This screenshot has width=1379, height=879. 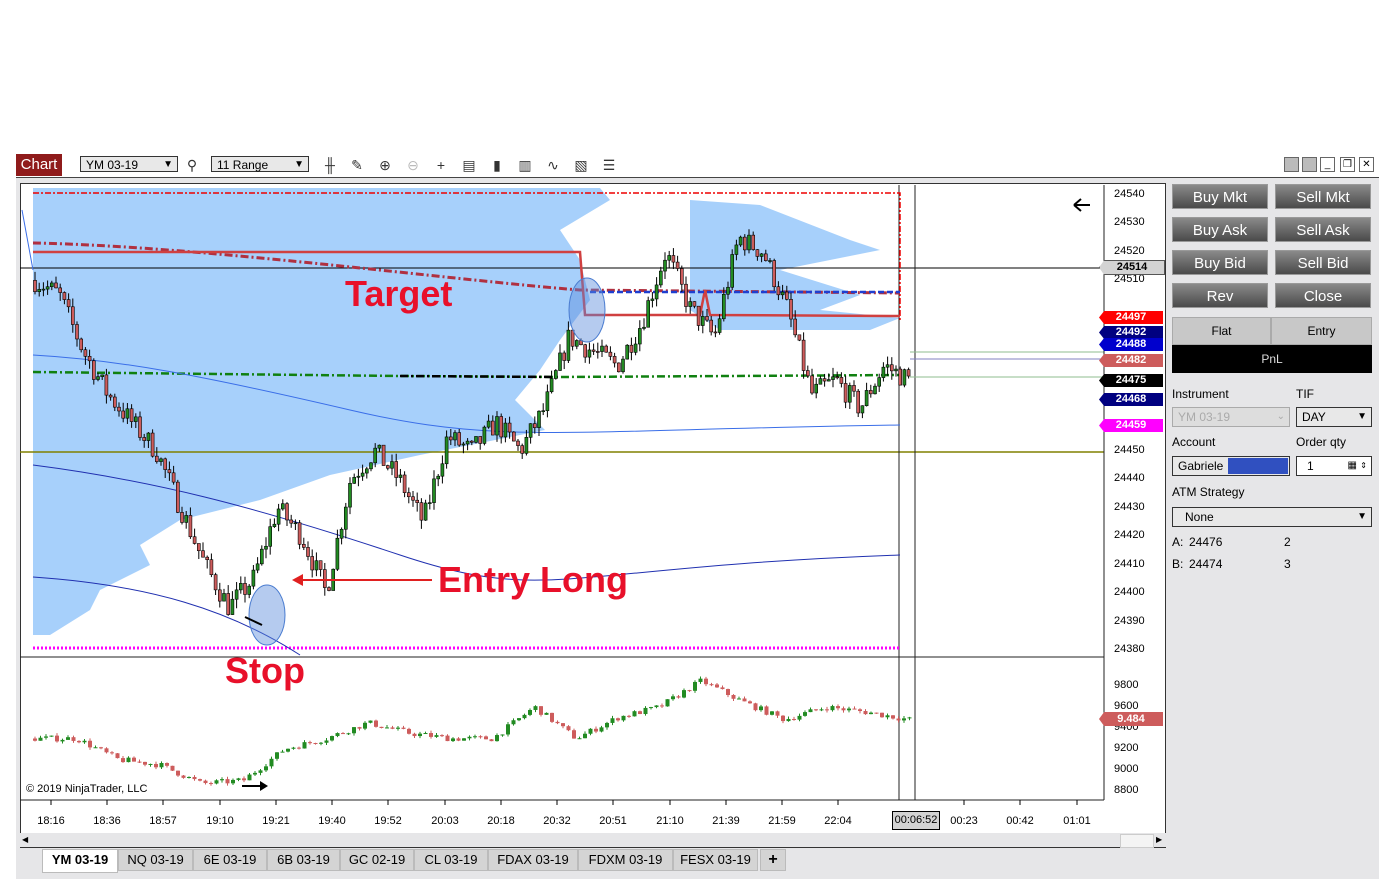 I want to click on tab-cl-03-19: CL 03-19, so click(x=451, y=860).